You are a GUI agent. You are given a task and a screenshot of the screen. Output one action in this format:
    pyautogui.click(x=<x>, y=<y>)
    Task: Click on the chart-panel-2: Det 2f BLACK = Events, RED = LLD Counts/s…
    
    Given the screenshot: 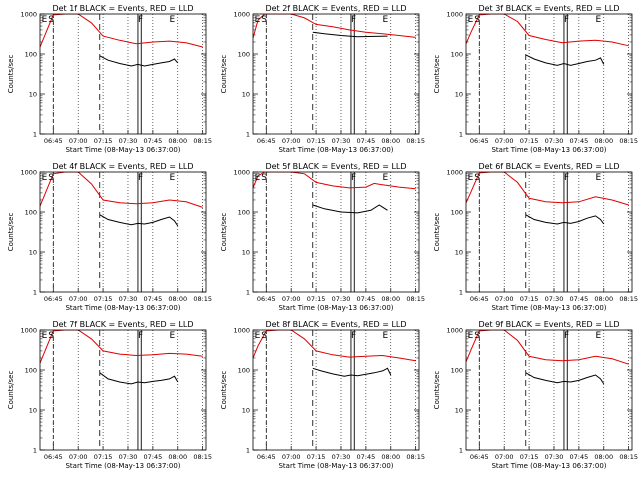 What is the action you would take?
    pyautogui.click(x=322, y=79)
    